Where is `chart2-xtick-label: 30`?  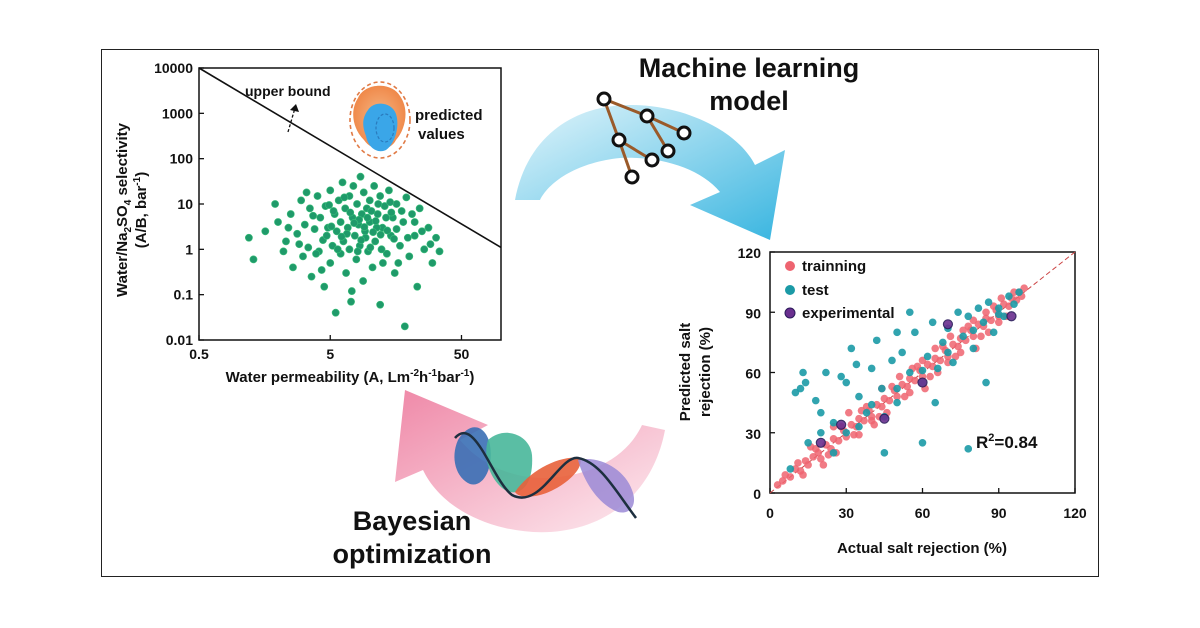
chart2-xtick-label: 30 is located at coordinates (846, 513).